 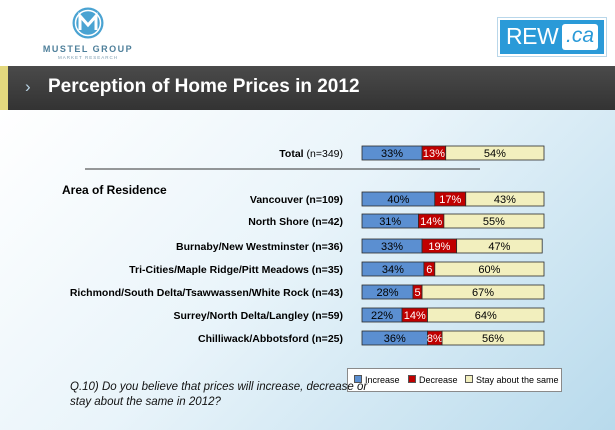 I want to click on data-label-decrease: 8%, so click(x=435, y=339).